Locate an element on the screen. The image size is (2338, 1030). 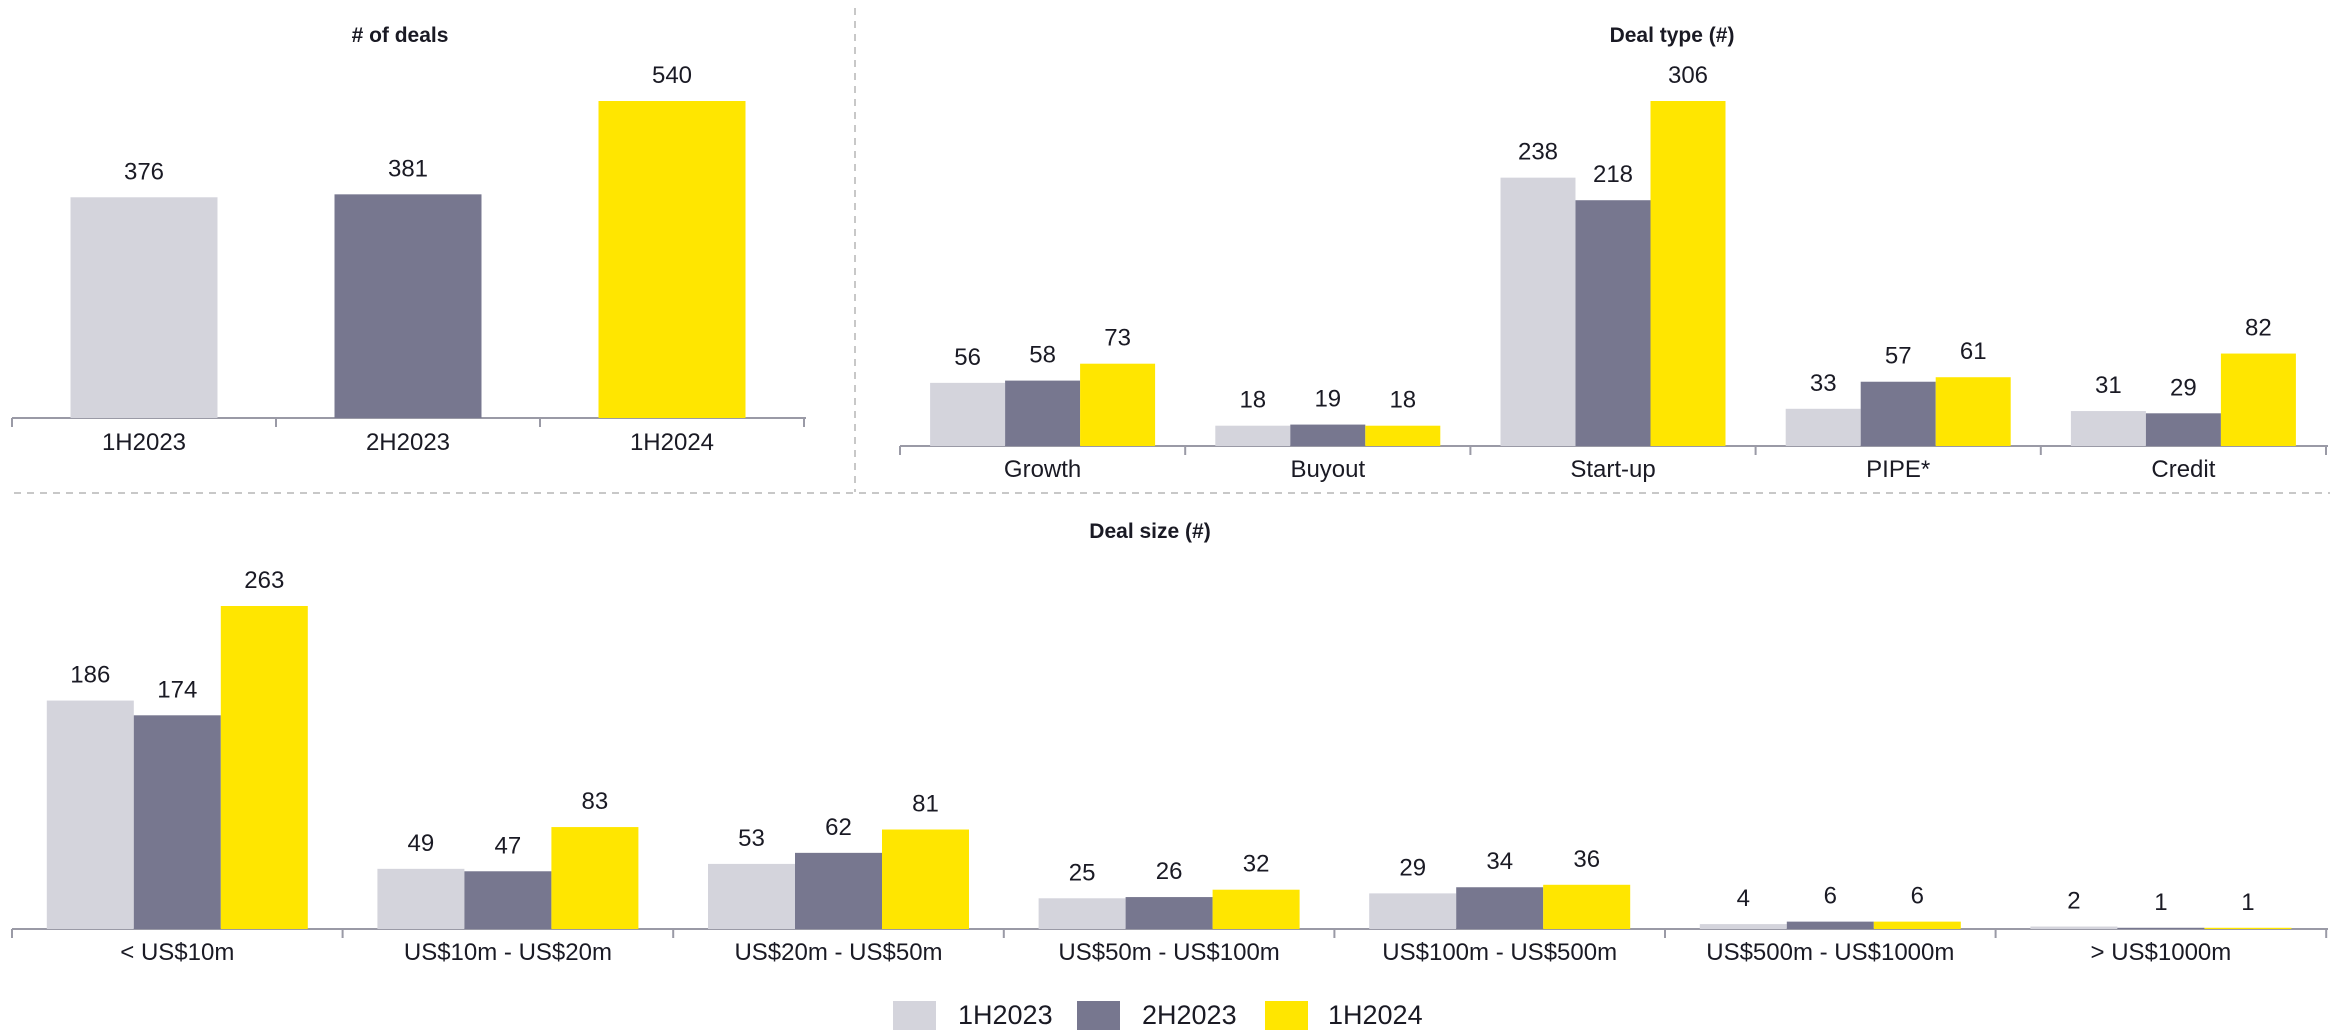
bar-start-up-1h2024 is located at coordinates (1688, 273).